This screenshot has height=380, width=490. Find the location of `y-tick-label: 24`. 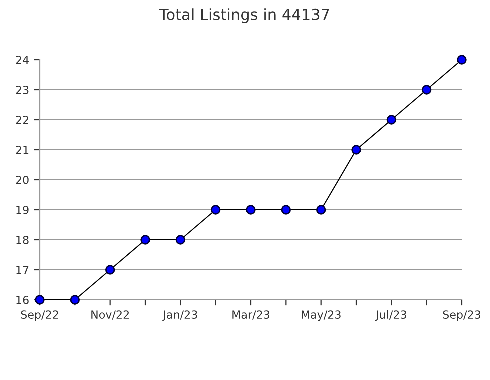

y-tick-label: 24 is located at coordinates (22, 60).